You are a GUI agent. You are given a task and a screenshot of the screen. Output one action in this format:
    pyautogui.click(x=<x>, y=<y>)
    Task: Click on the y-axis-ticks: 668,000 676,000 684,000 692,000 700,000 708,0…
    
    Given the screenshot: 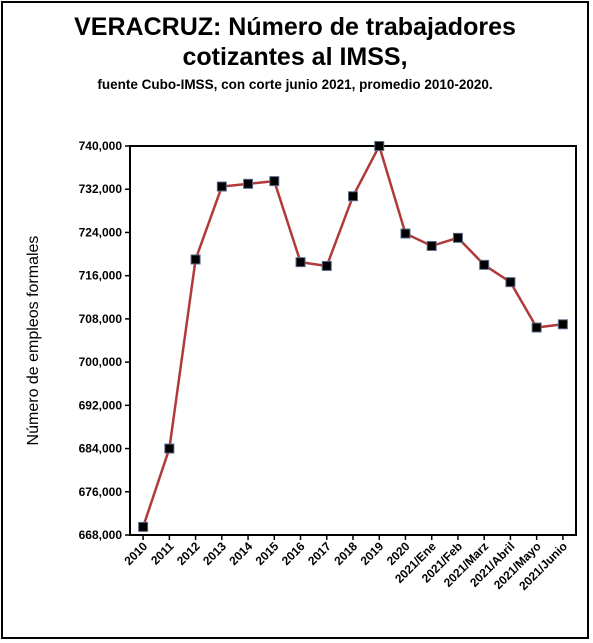 What is the action you would take?
    pyautogui.click(x=104, y=340)
    